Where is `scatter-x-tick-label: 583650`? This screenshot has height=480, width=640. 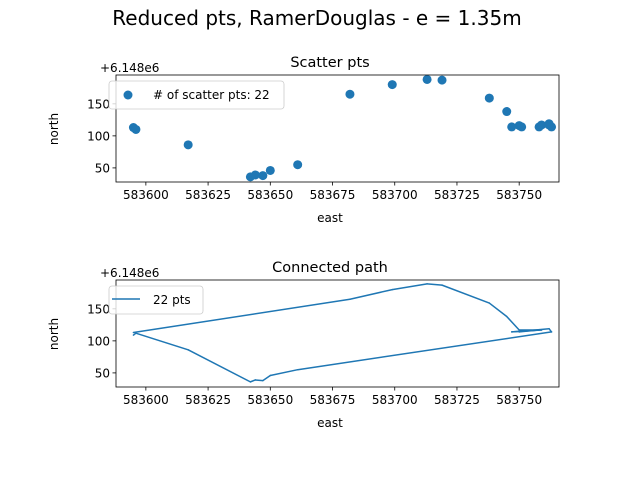 scatter-x-tick-label: 583650 is located at coordinates (270, 195).